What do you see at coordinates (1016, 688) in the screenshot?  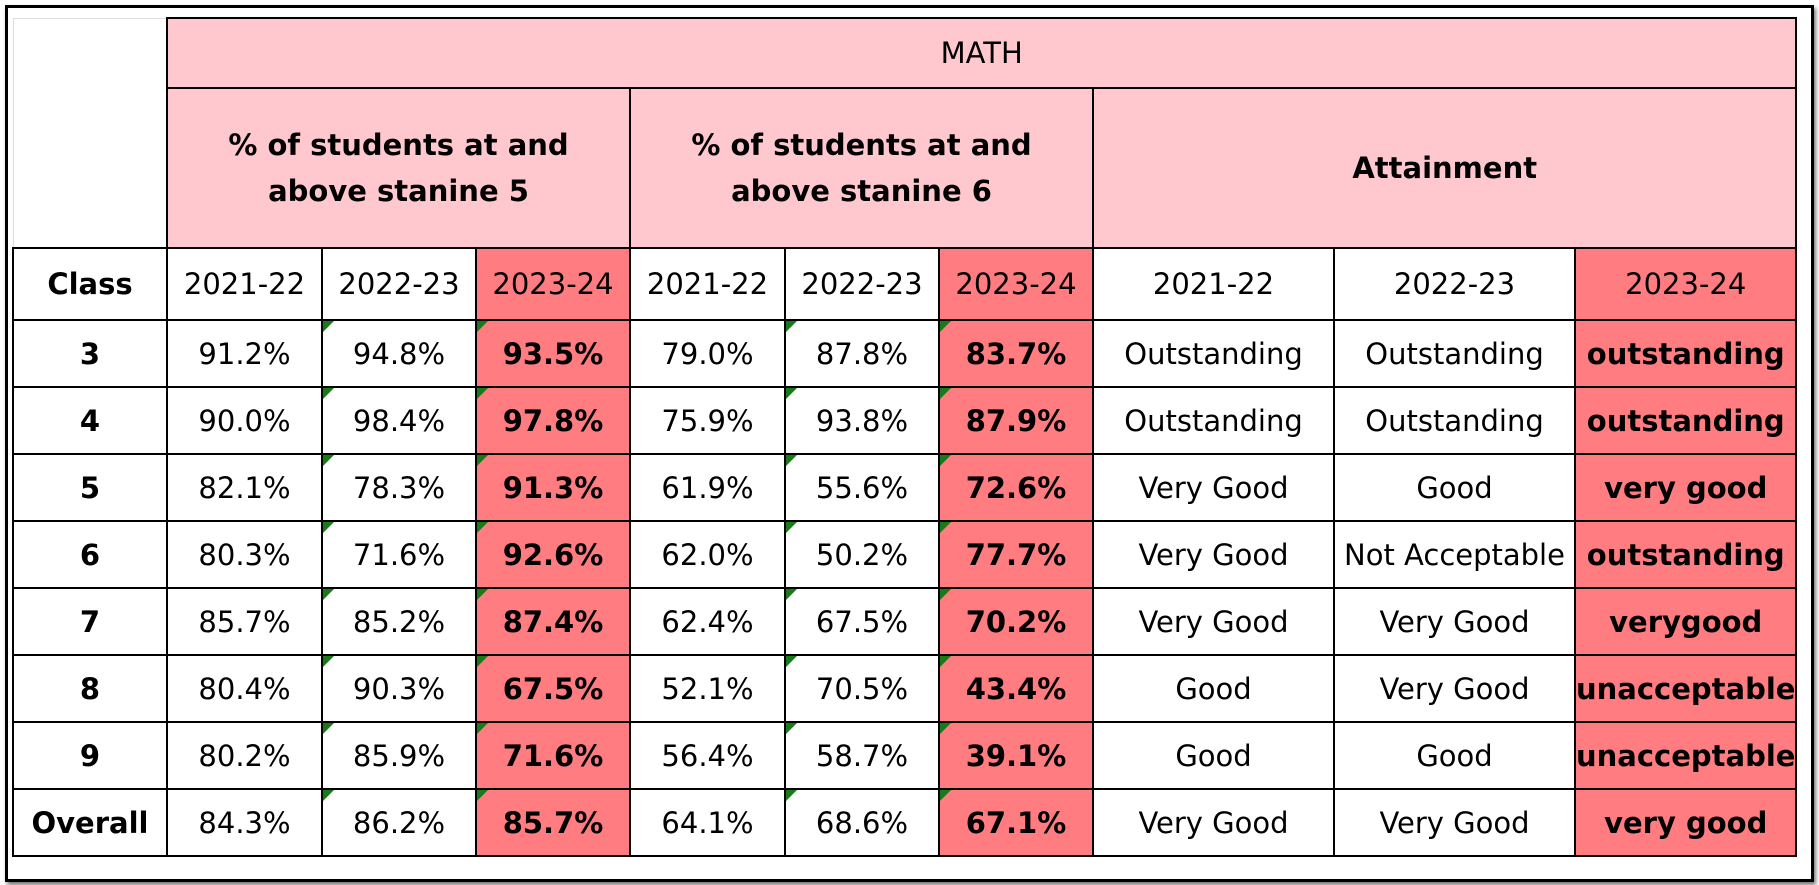 I see `cell: 43.4%` at bounding box center [1016, 688].